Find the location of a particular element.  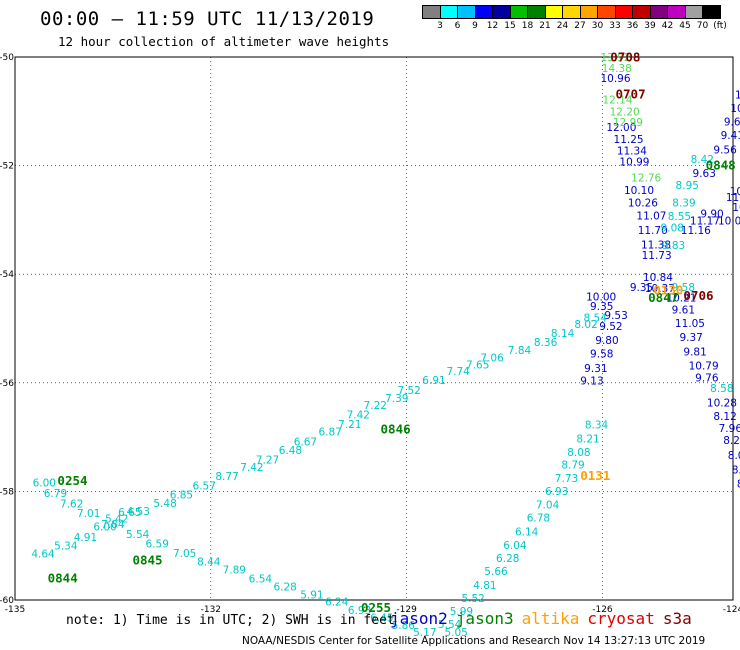

wave-height-point: 11.24 is located at coordinates (733, 198).